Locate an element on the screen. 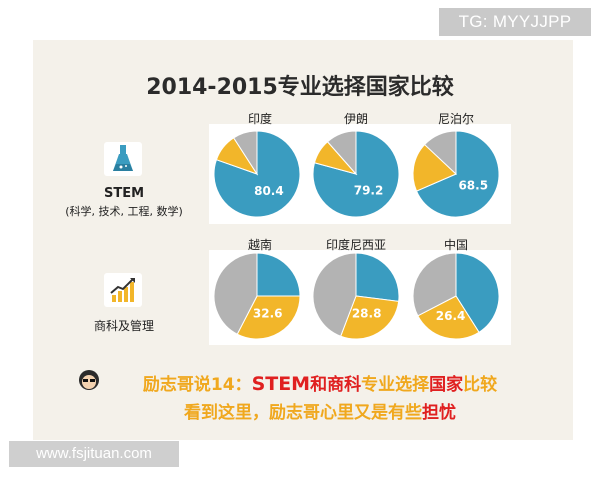 The width and height of the screenshot is (600, 480). country-label: 中国 is located at coordinates (455, 245).